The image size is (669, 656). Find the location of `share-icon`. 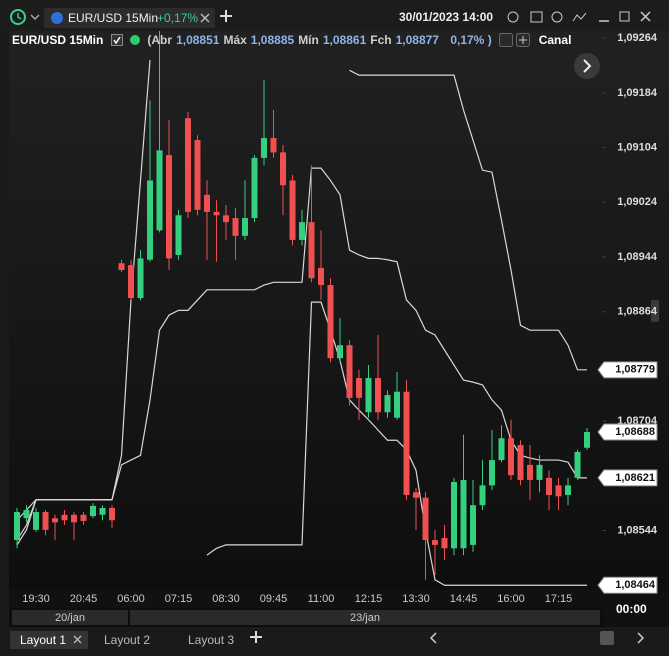

share-icon is located at coordinates (513, 17).